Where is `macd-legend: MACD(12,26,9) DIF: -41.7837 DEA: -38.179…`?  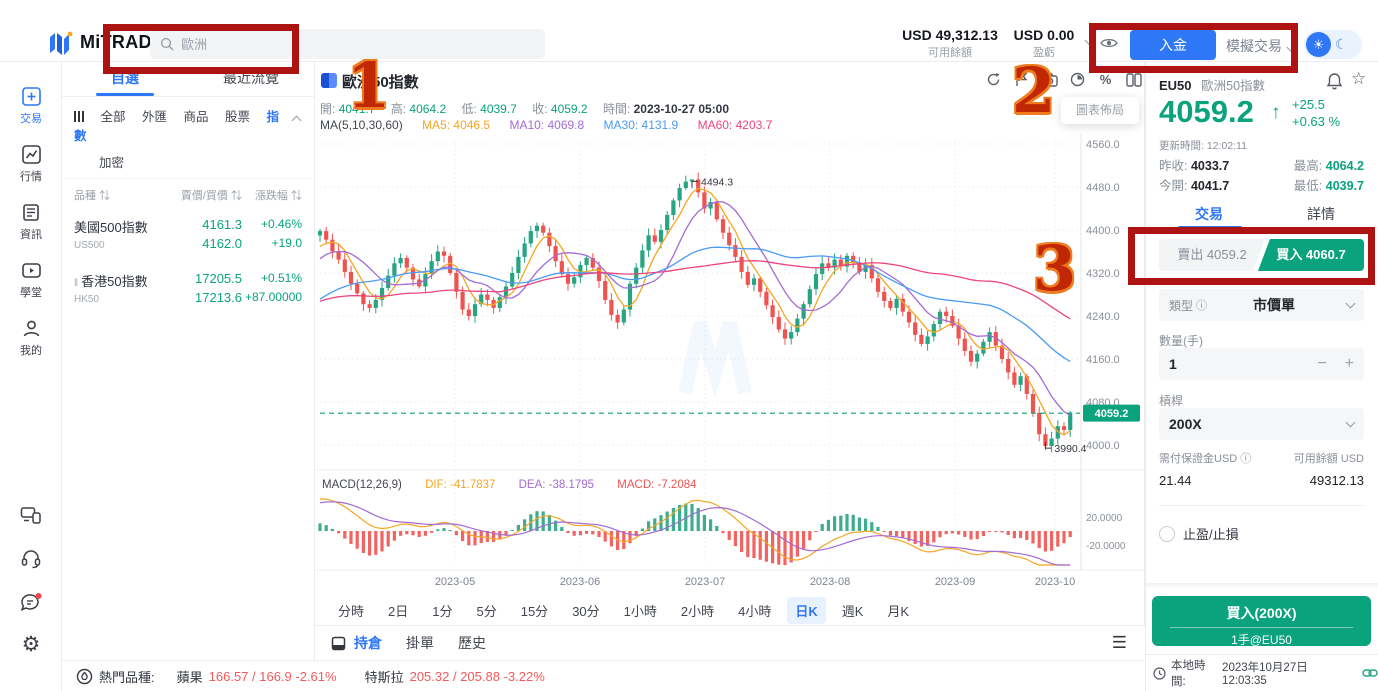 macd-legend: MACD(12,26,9) DIF: -41.7837 DEA: -38.179… is located at coordinates (519, 485).